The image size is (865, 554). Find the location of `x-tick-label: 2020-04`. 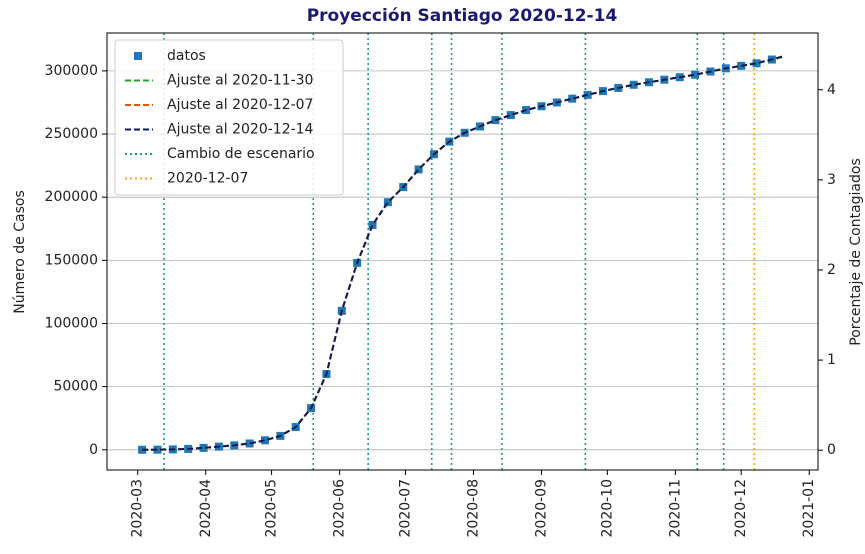

x-tick-label: 2020-04 is located at coordinates (206, 508).